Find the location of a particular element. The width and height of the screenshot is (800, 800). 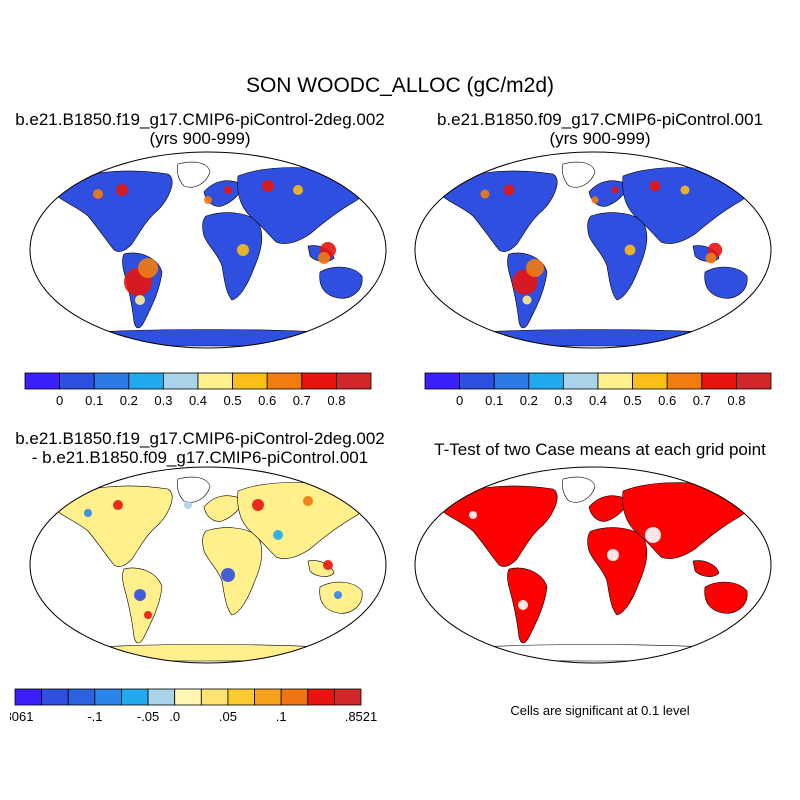

map-panel-difference is located at coordinates (208, 565).